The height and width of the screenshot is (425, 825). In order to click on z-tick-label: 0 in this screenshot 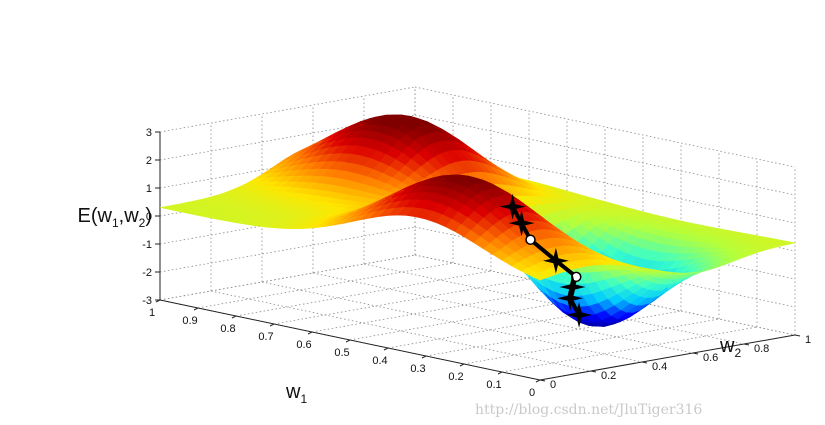, I will do `click(149, 217)`.